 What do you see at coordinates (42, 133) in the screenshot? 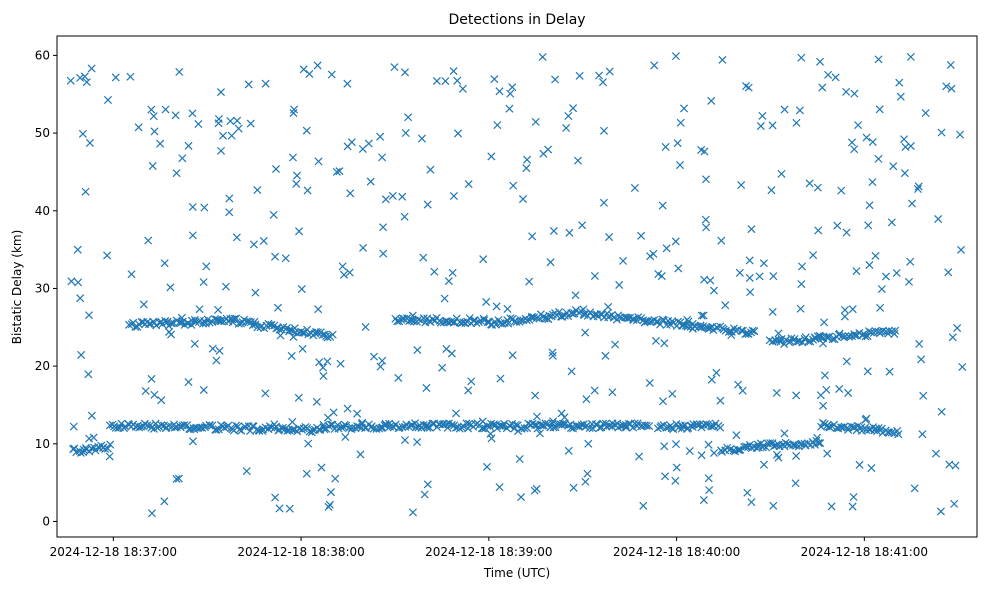
I see `y-tick-label: 50` at bounding box center [42, 133].